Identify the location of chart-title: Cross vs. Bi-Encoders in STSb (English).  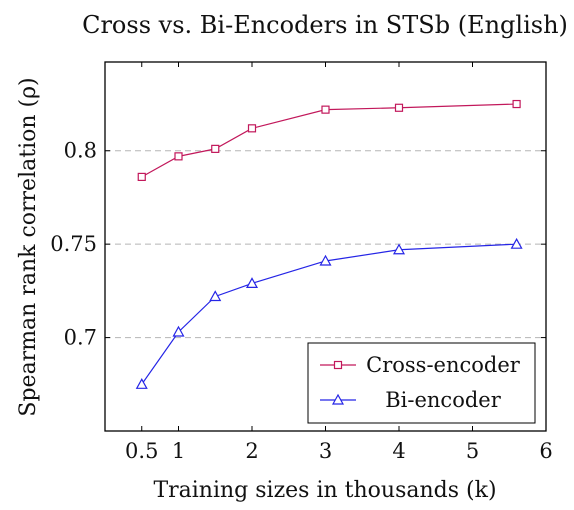
(325, 25).